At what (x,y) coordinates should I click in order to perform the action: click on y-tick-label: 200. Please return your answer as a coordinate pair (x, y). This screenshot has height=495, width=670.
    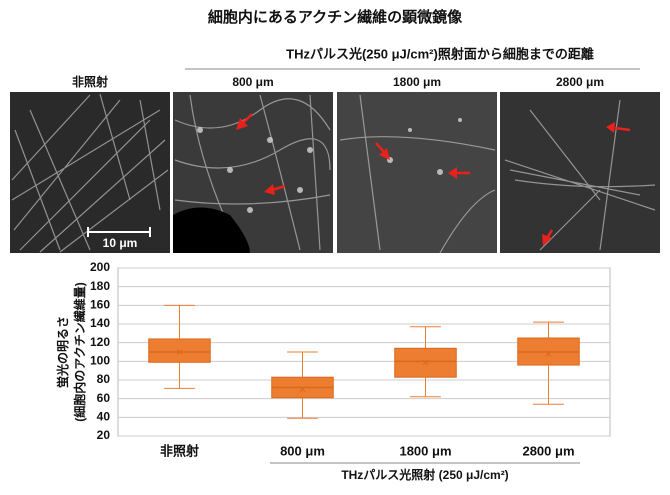
    Looking at the image, I should click on (100, 267).